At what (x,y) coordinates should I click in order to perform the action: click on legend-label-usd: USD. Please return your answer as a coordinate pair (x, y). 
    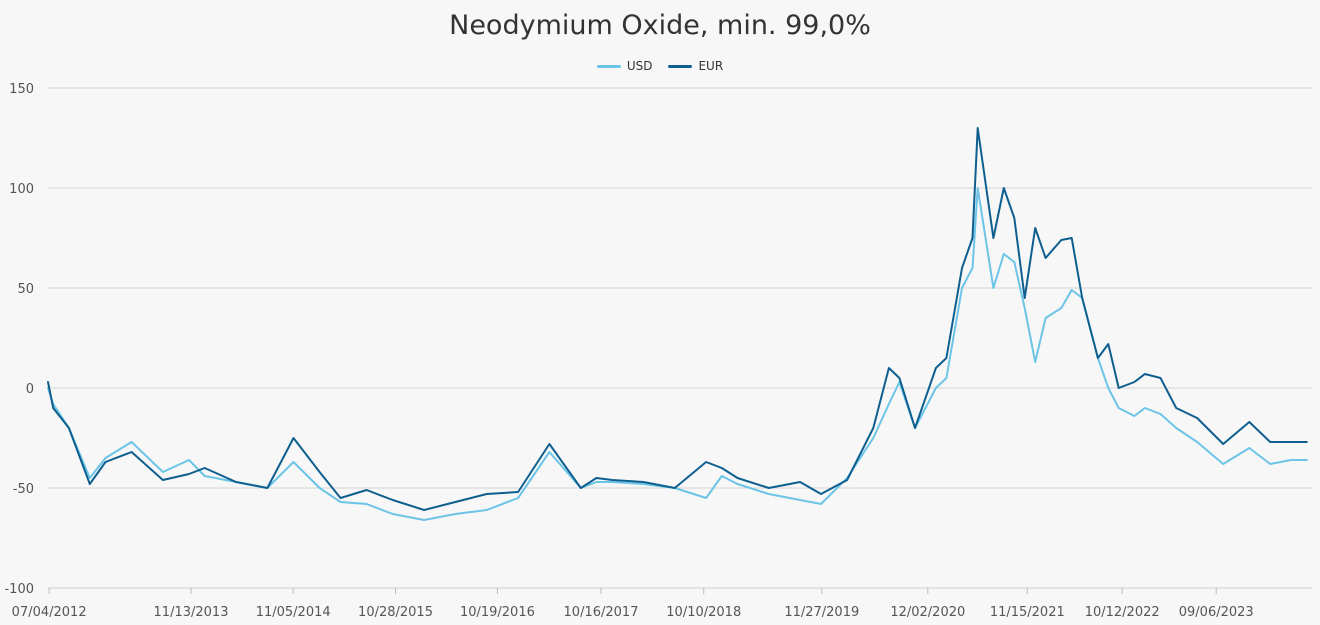
    Looking at the image, I should click on (639, 66).